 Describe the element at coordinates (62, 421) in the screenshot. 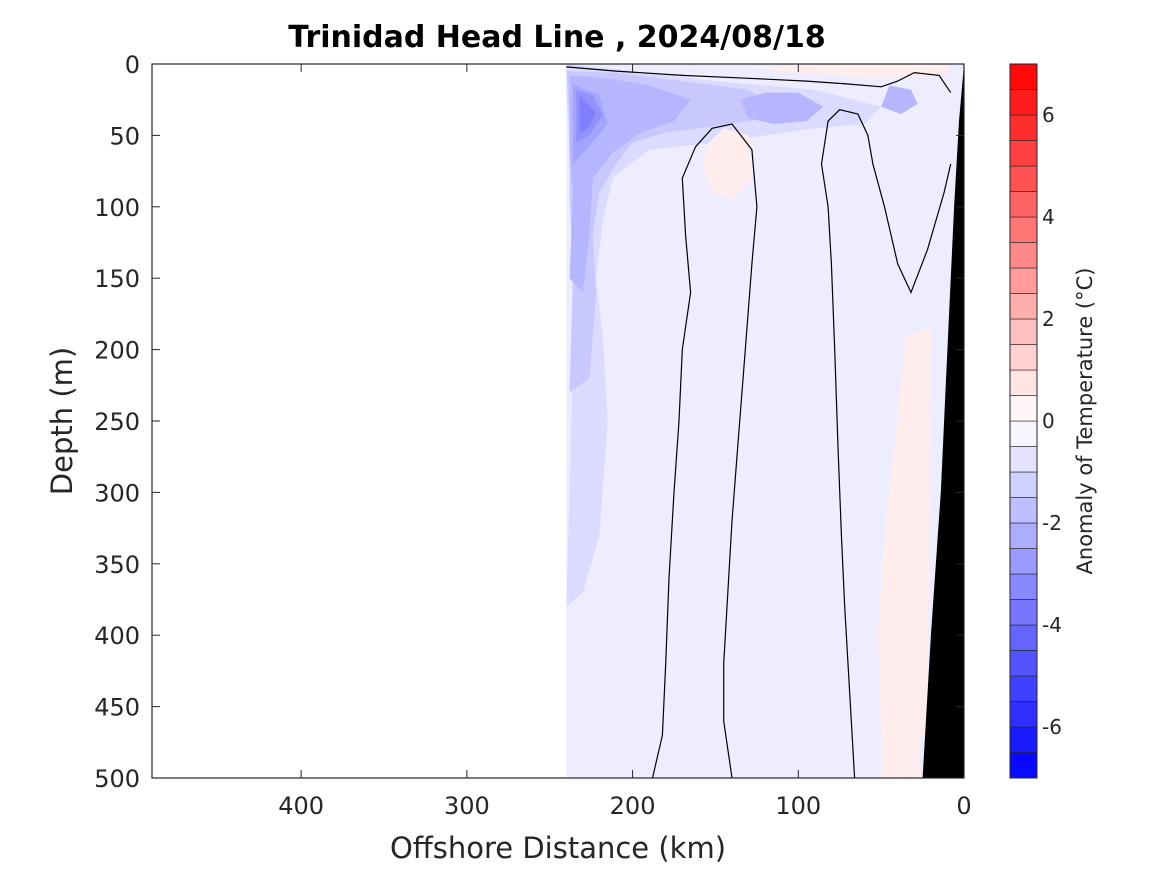

I see `y-axis-label: Depth (m)` at that location.